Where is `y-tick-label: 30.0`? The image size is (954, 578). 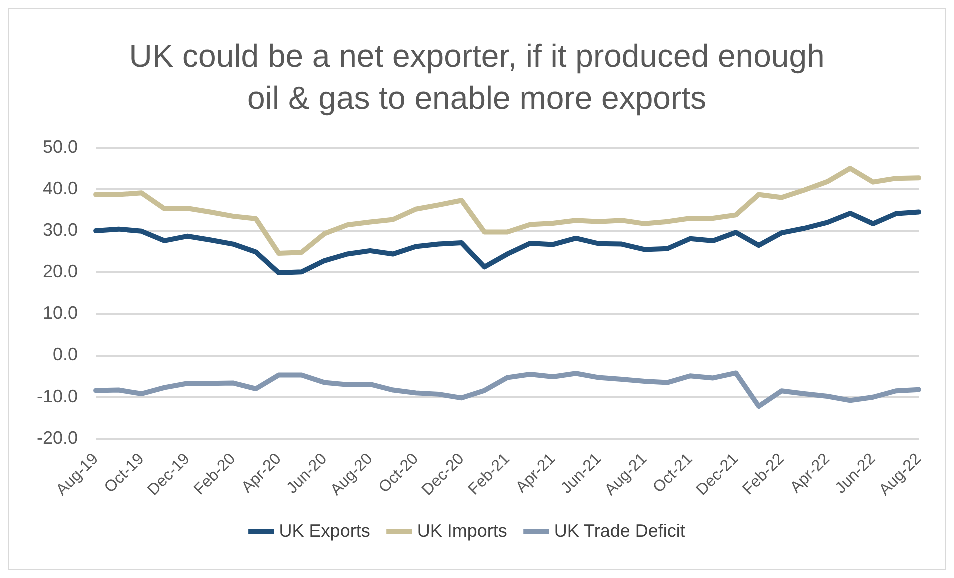
y-tick-label: 30.0 is located at coordinates (60, 230).